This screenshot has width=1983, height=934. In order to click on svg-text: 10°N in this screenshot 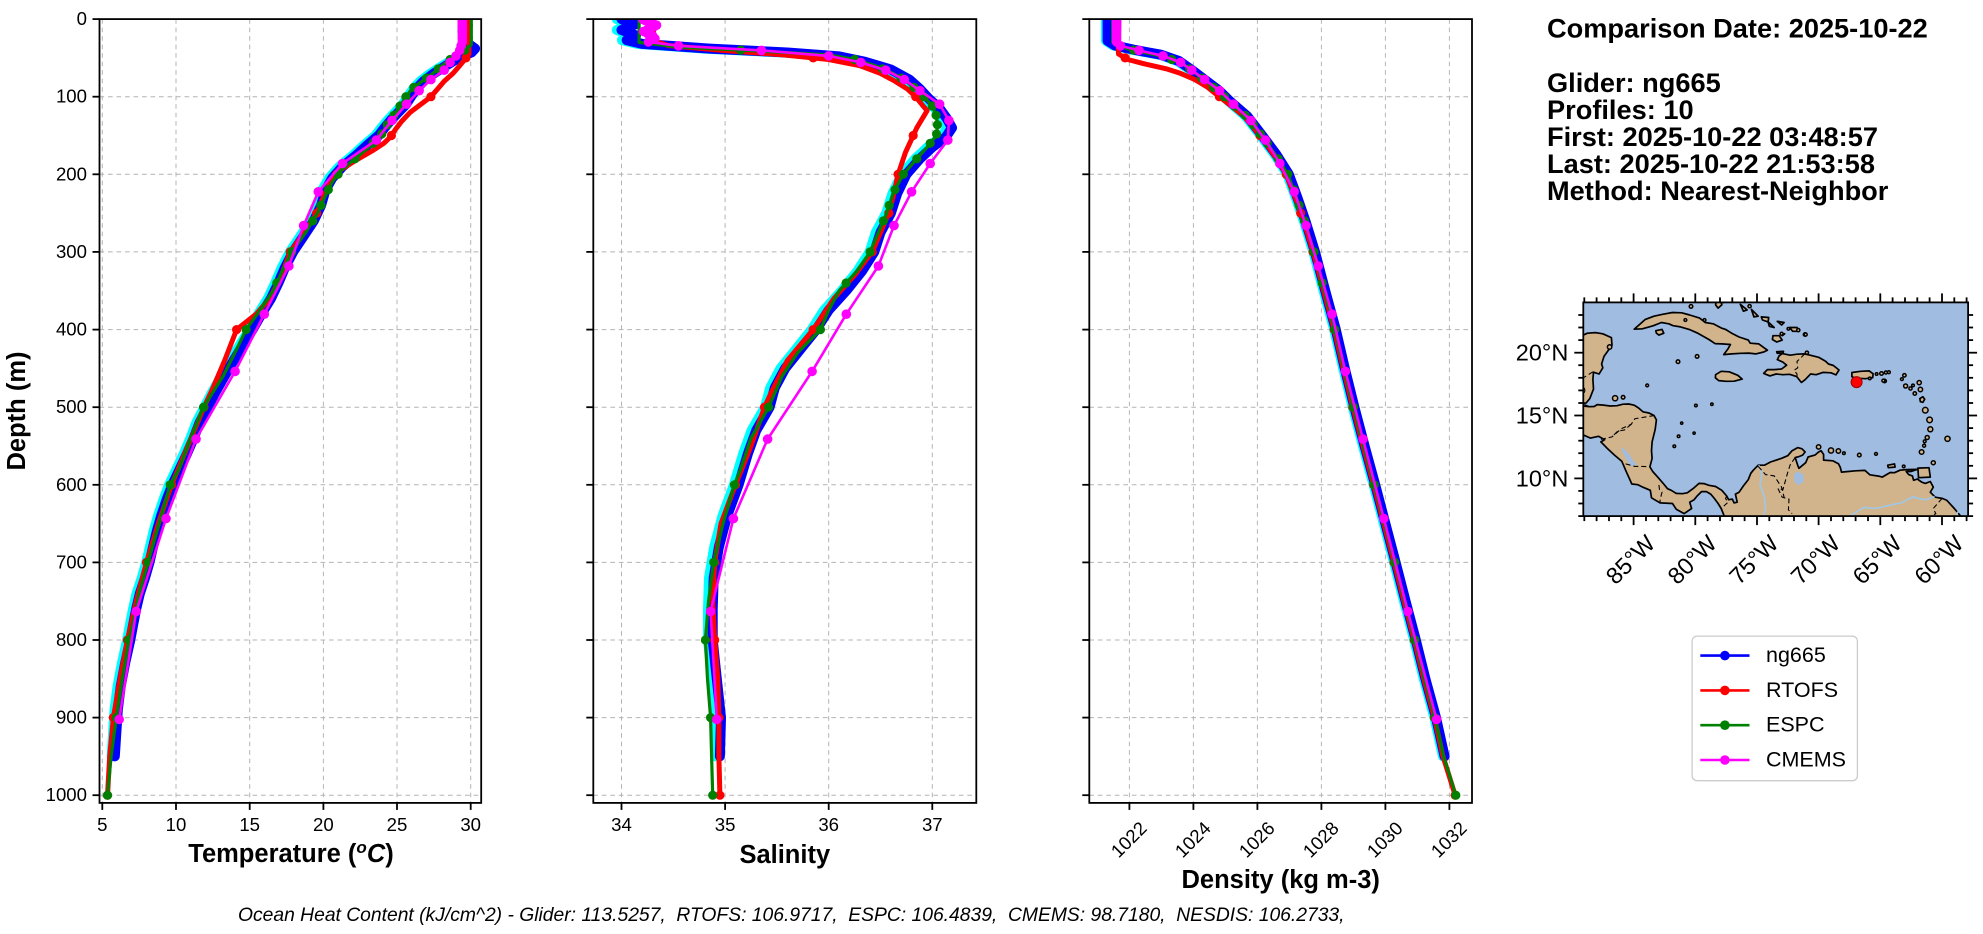, I will do `click(1542, 478)`.